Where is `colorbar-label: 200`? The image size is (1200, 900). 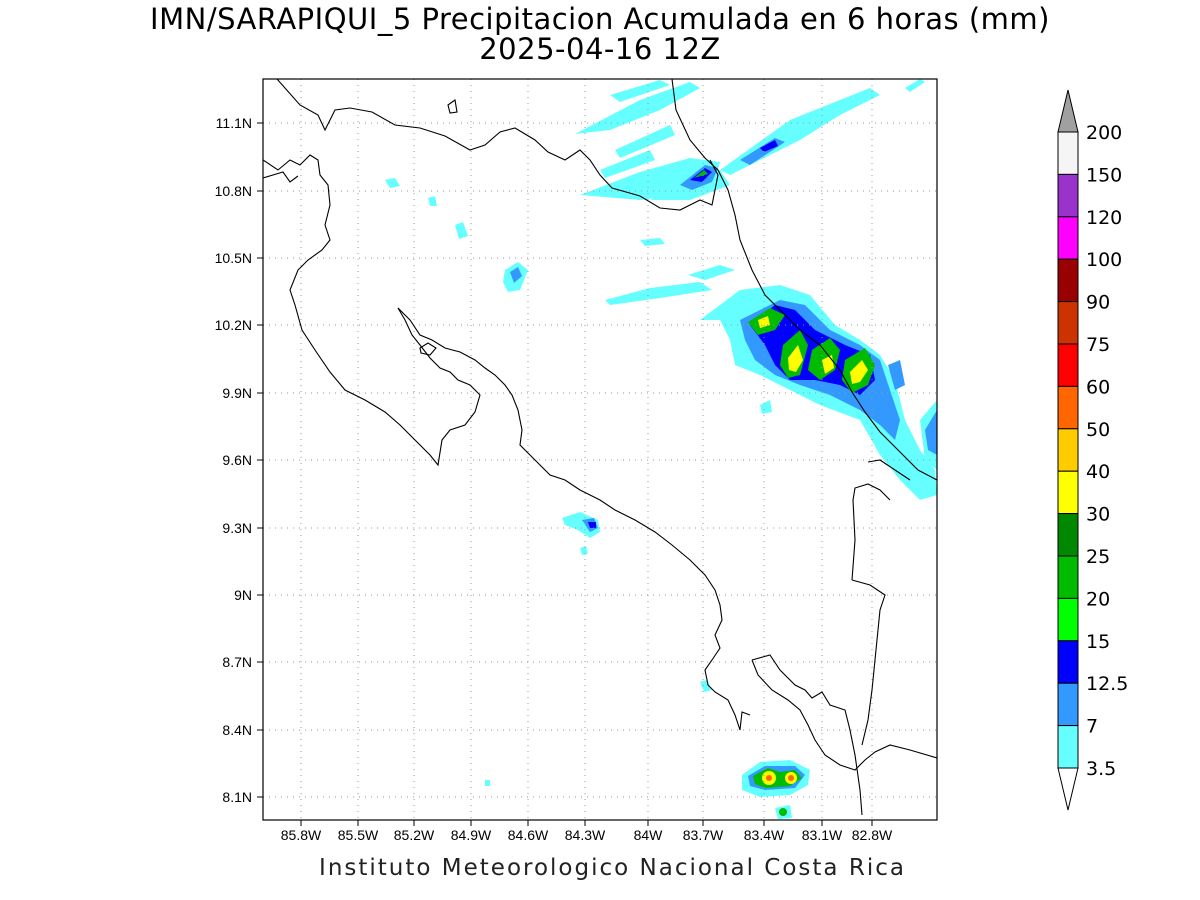 colorbar-label: 200 is located at coordinates (1104, 133).